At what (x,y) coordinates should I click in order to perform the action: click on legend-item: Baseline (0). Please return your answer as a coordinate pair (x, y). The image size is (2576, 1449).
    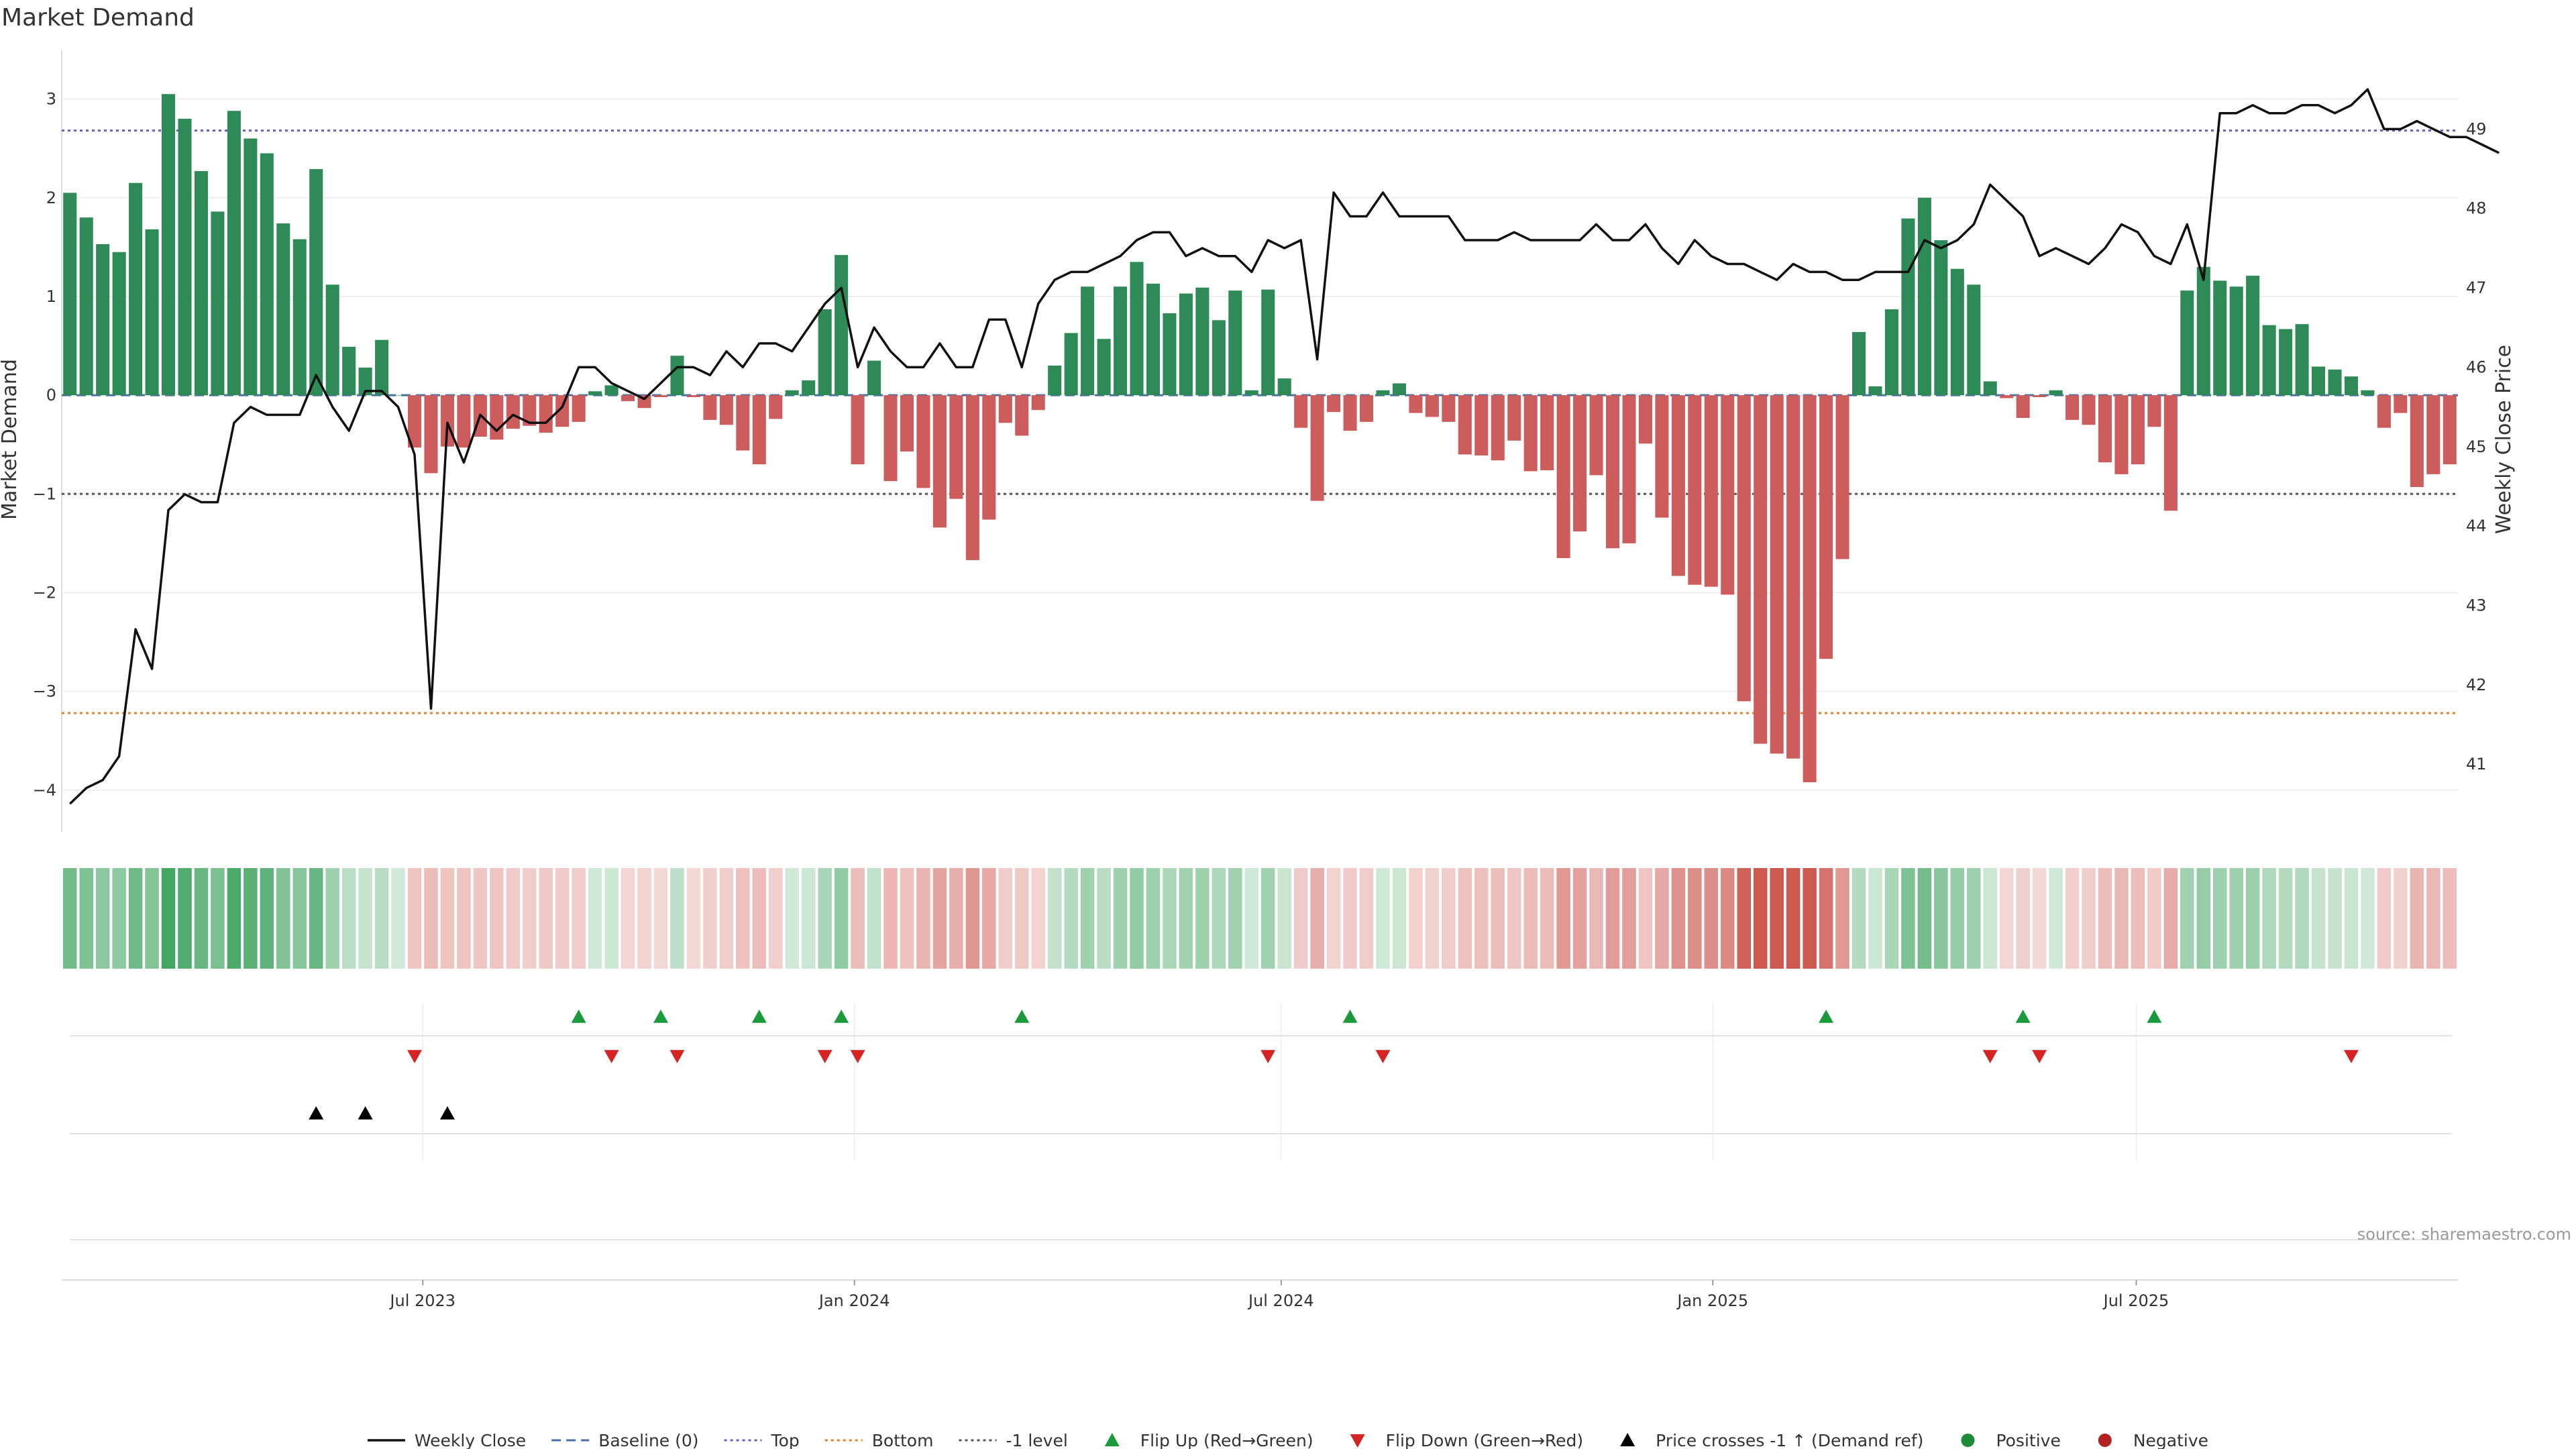
    Looking at the image, I should click on (625, 1440).